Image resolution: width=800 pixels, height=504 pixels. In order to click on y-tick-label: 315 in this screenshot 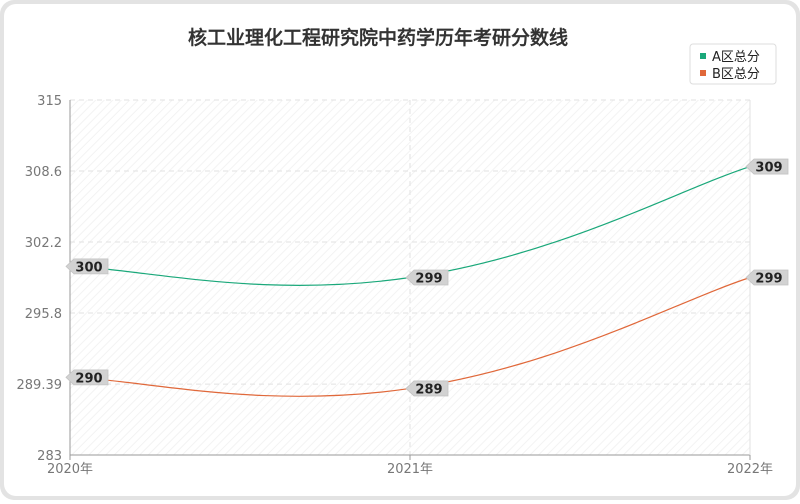, I will do `click(49, 101)`.